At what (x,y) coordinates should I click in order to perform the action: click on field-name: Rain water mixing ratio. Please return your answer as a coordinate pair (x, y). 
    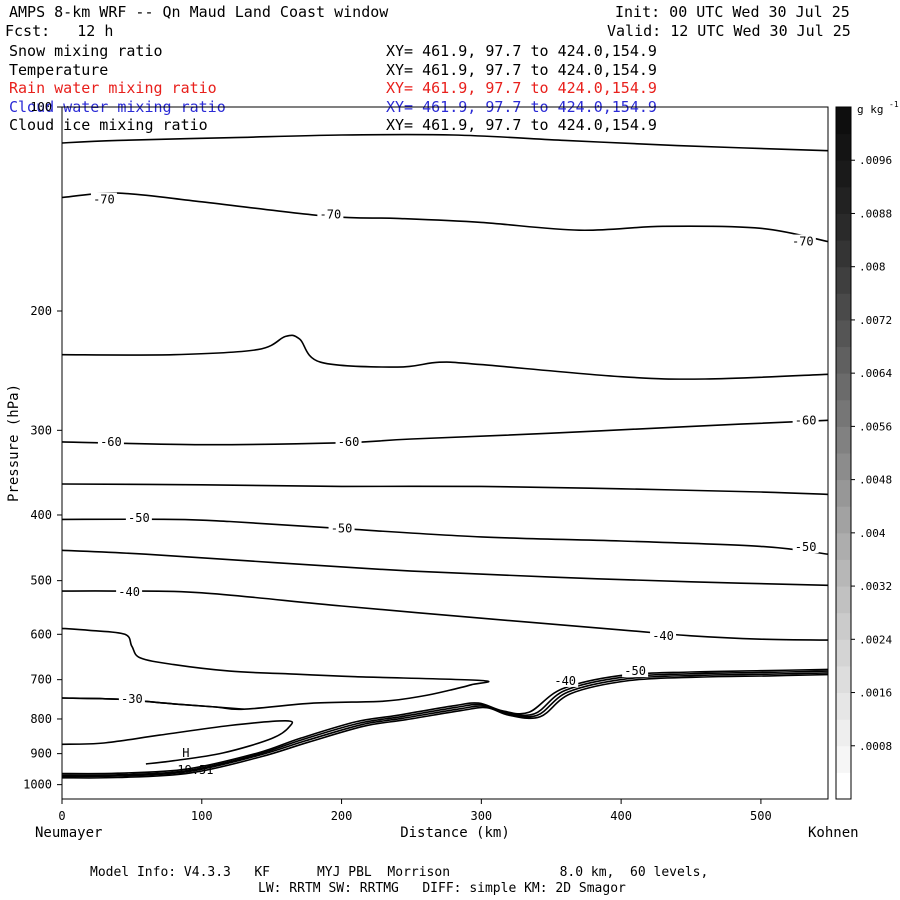
    Looking at the image, I should click on (113, 88).